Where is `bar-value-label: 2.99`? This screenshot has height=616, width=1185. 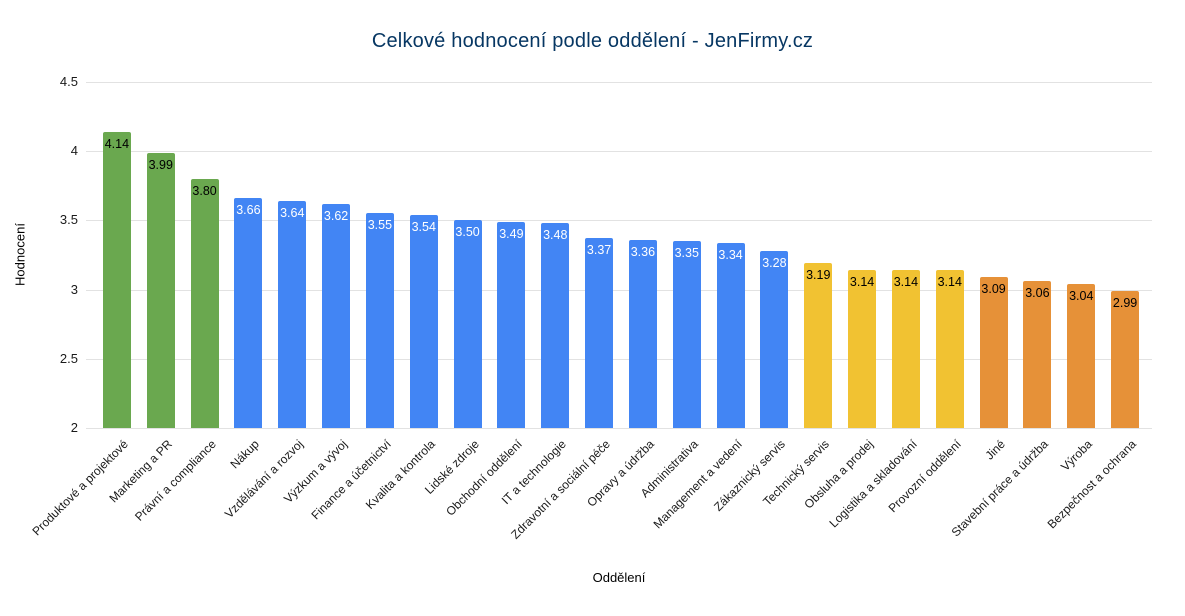
bar-value-label: 2.99 is located at coordinates (1125, 302).